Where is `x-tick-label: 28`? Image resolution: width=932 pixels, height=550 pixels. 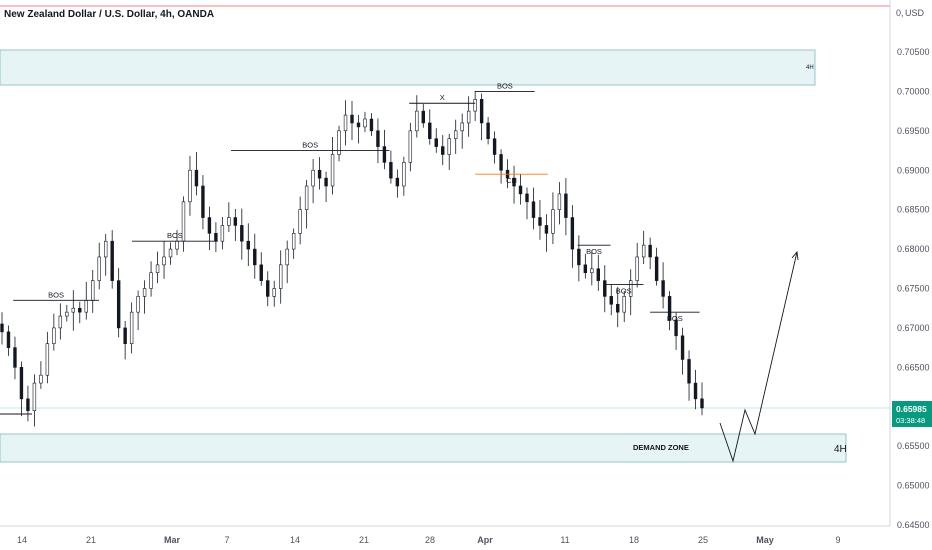
x-tick-label: 28 is located at coordinates (430, 540).